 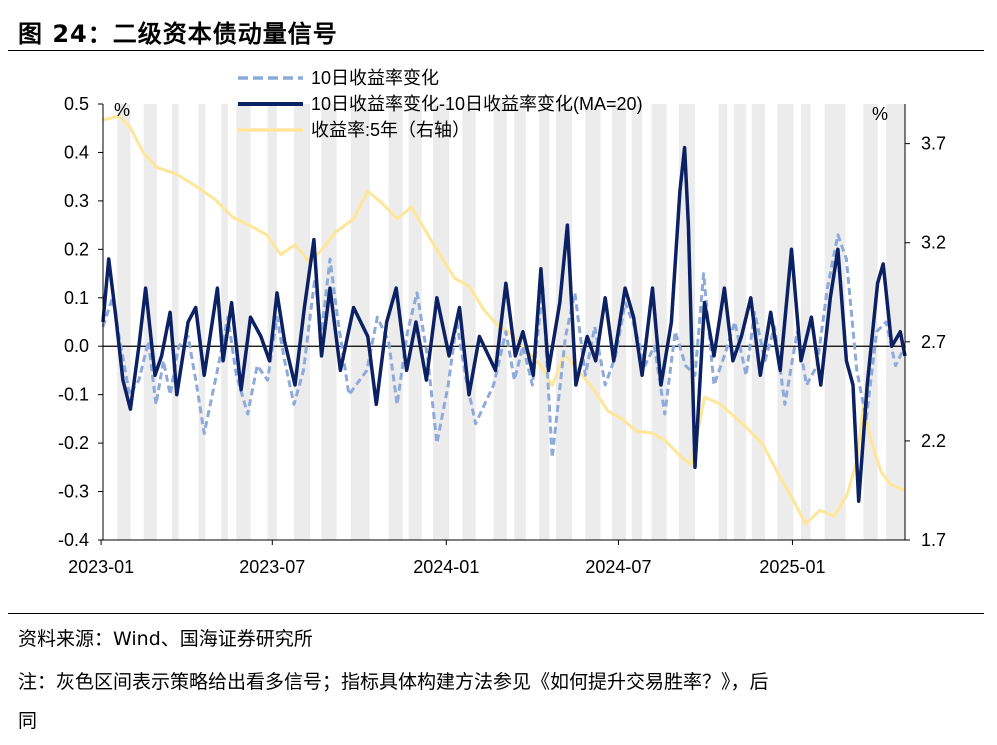 I want to click on legend-label-2: 10日收益率变化-10日收益率变化(MA=20), so click(x=477, y=104).